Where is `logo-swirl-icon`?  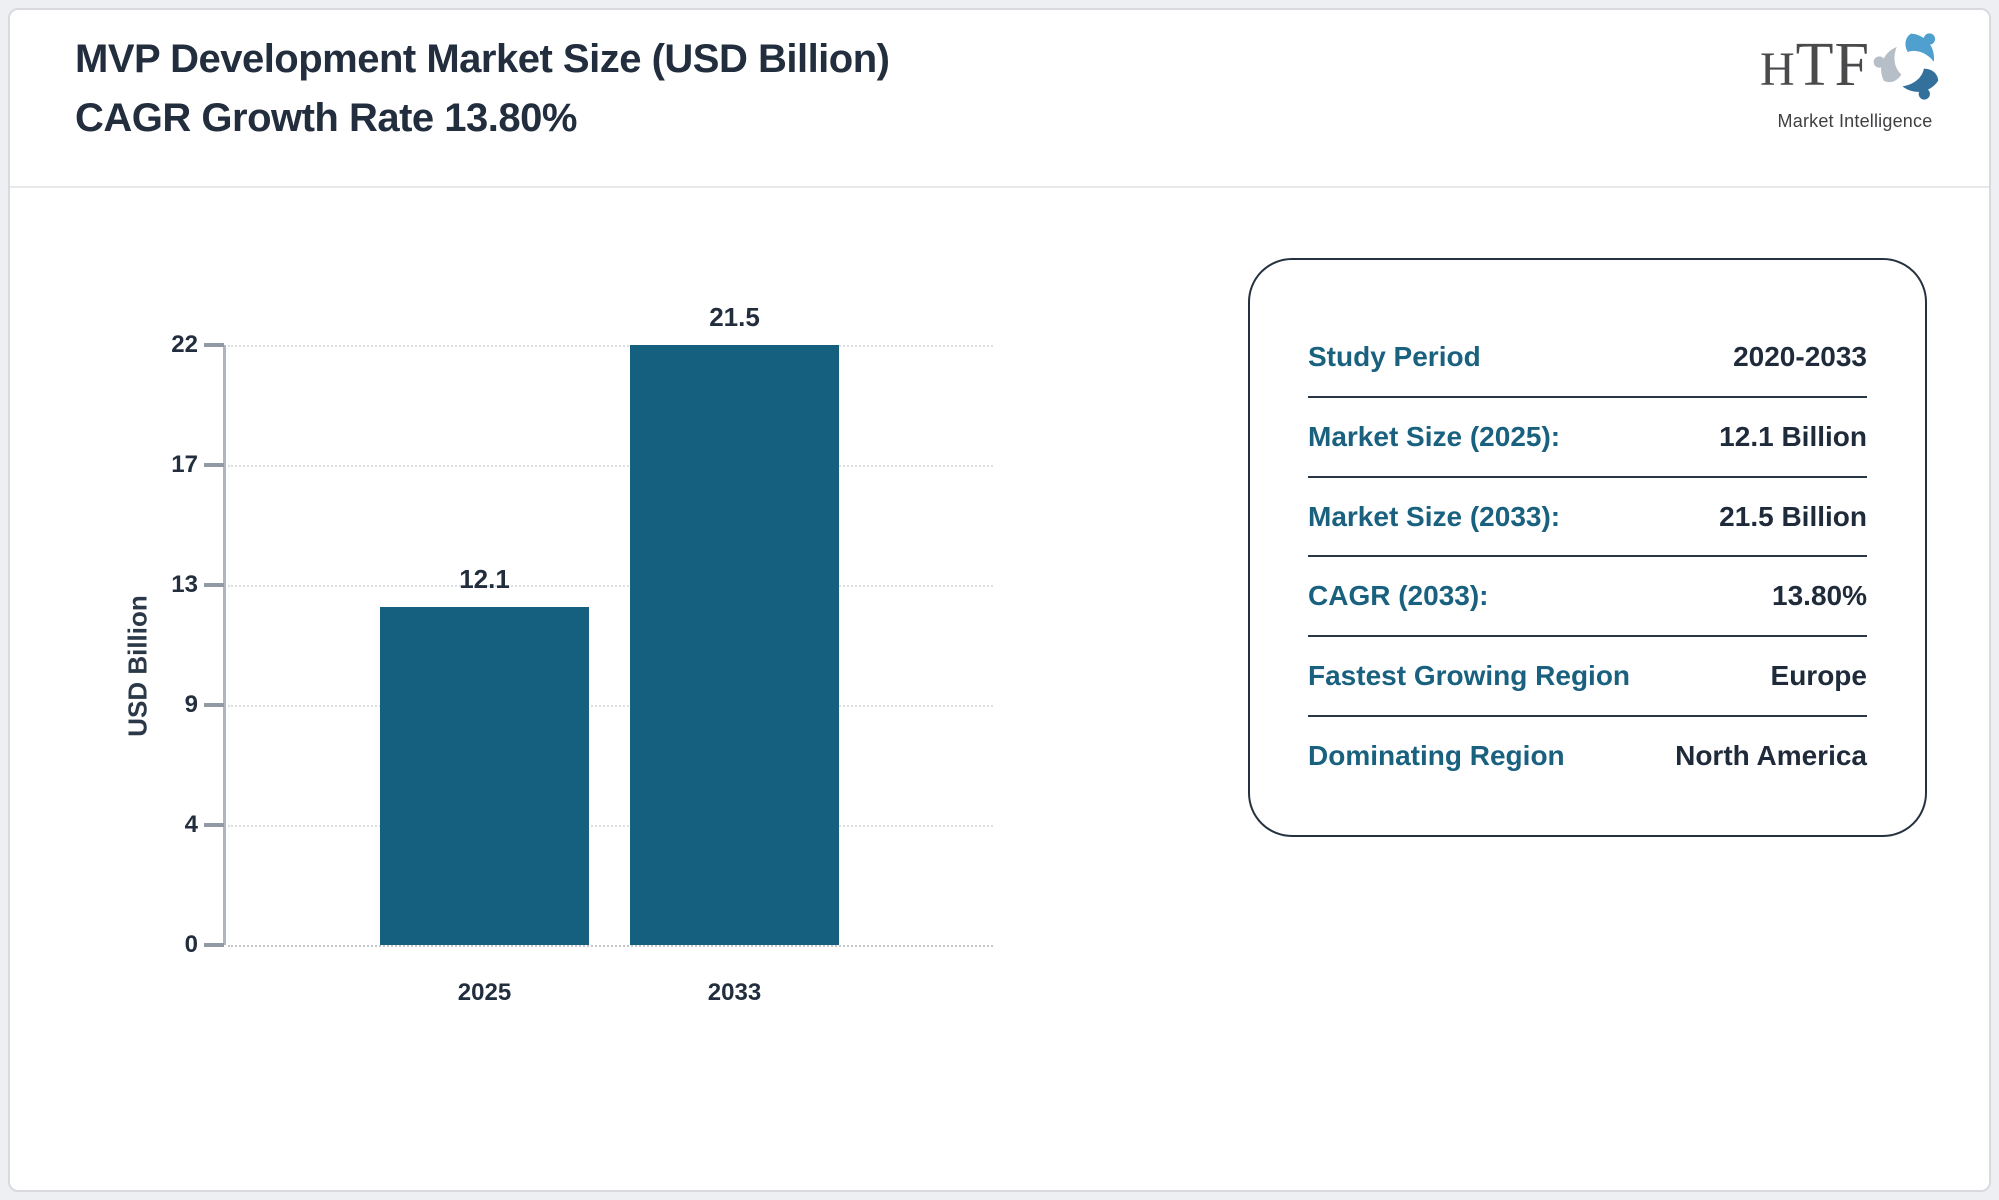 logo-swirl-icon is located at coordinates (1911, 67).